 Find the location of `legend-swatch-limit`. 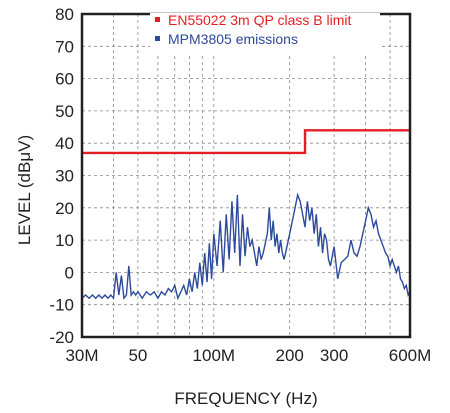

legend-swatch-limit is located at coordinates (157, 19).